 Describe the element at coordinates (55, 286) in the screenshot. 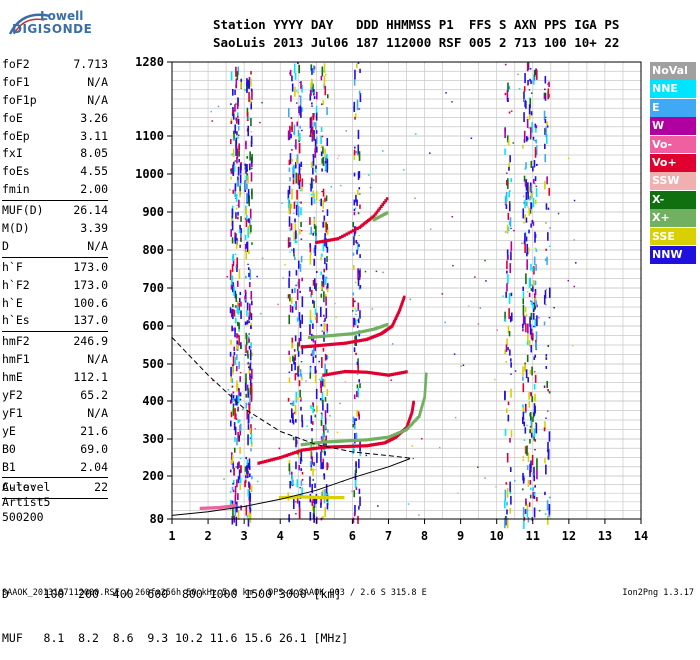

I see `param-row-hf2: h`F2 173.0` at that location.